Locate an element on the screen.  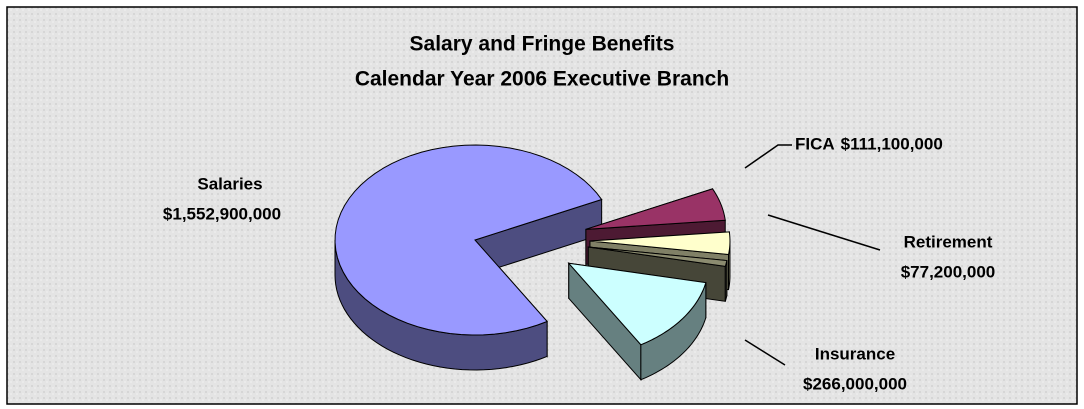
slice-label: FICA is located at coordinates (815, 143).